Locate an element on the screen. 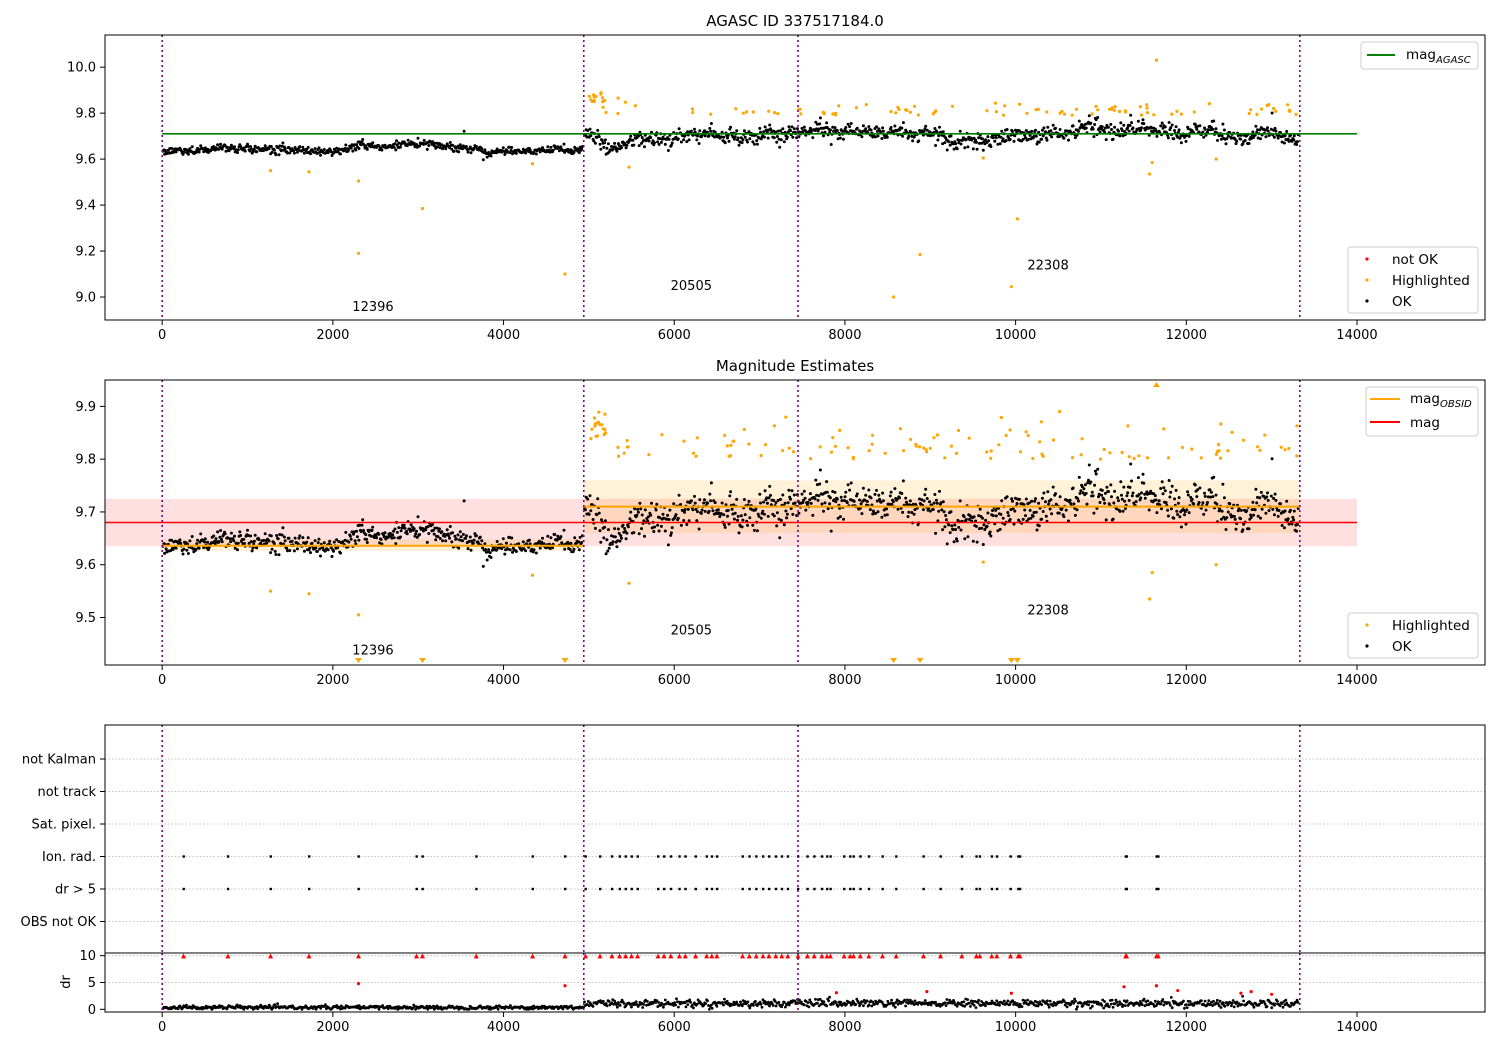 The image size is (1500, 1050). p2-title: Magnitude Estimates is located at coordinates (795, 366).